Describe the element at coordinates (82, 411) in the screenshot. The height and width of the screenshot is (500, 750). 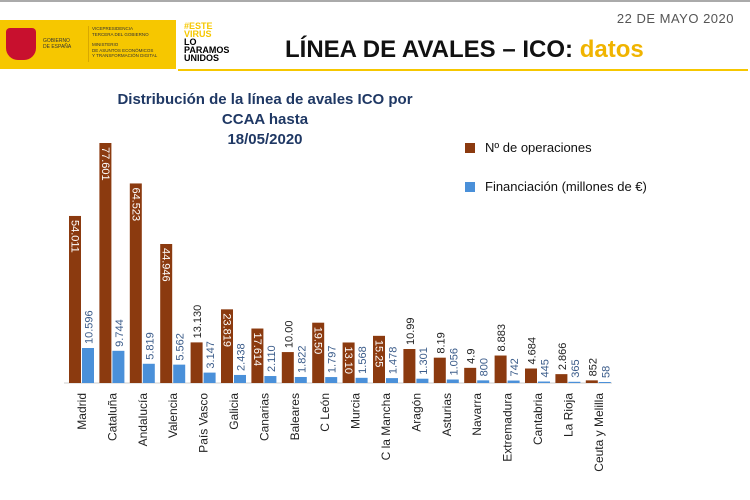
I see `category-label: Madrid` at that location.